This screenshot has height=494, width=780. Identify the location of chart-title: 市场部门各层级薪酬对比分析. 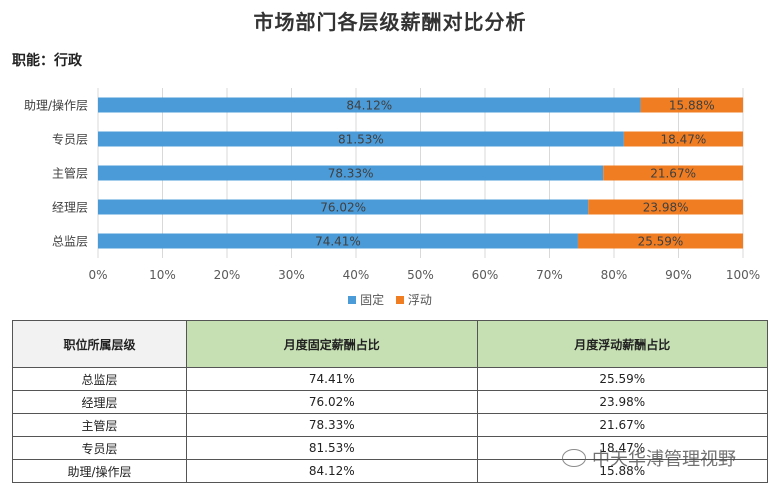
(390, 22).